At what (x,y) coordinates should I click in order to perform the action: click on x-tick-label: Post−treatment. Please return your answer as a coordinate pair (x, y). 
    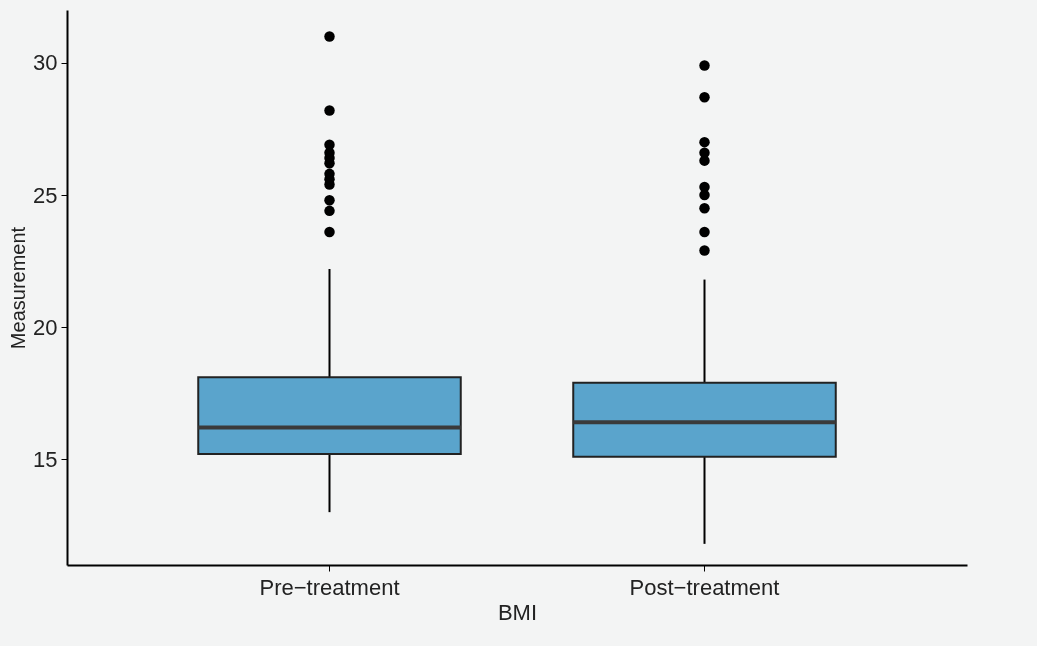
    Looking at the image, I should click on (704, 587).